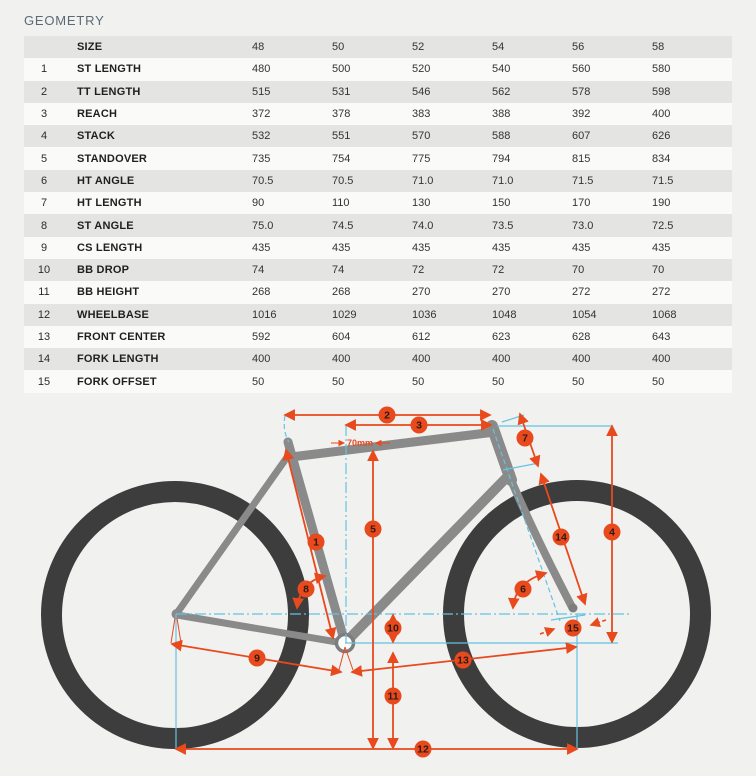 The width and height of the screenshot is (756, 776). What do you see at coordinates (261, 69) in the screenshot?
I see `row-value: 480` at bounding box center [261, 69].